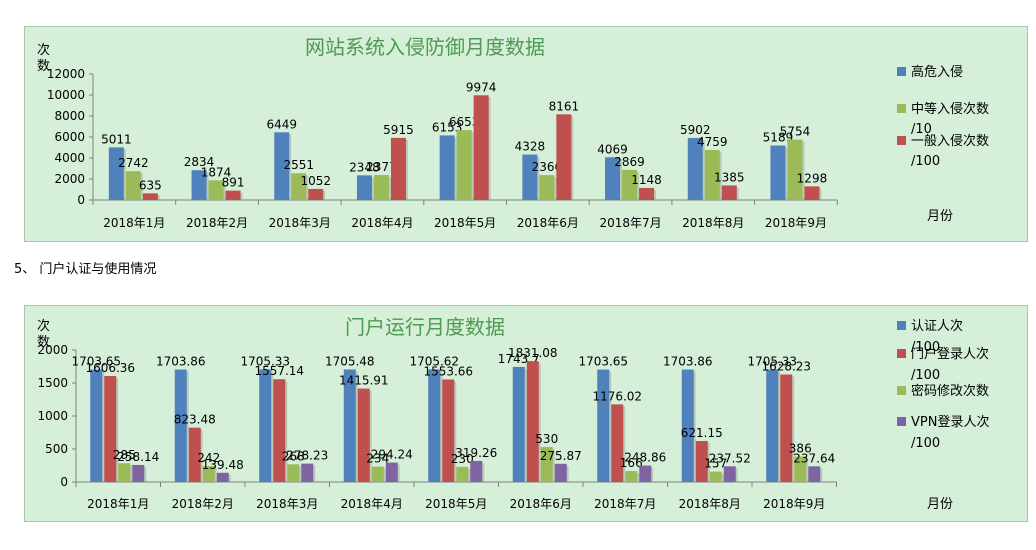  I want to click on data-label: 1557.14, so click(279, 371).